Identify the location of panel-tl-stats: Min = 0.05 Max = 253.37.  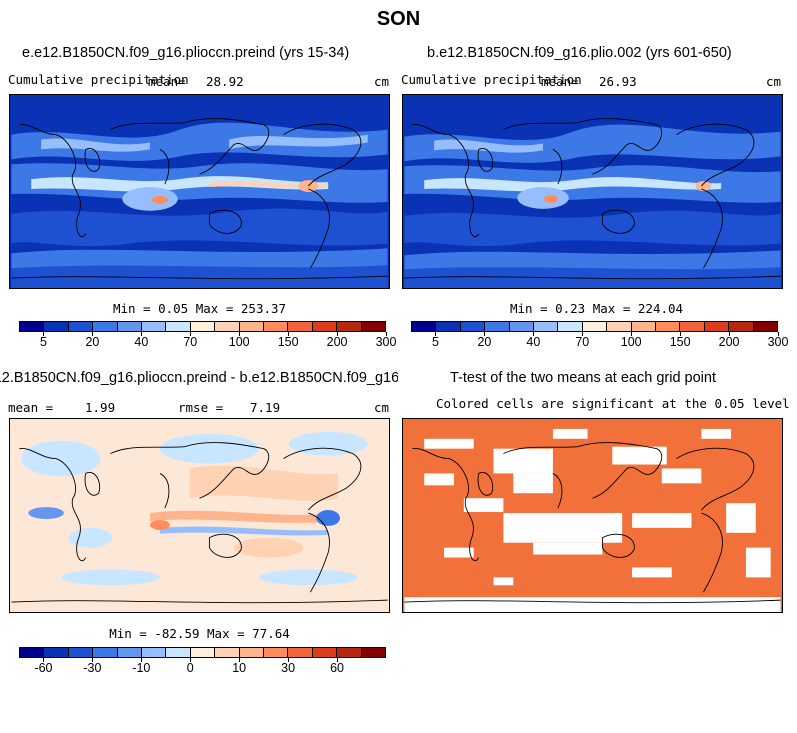
(199, 308).